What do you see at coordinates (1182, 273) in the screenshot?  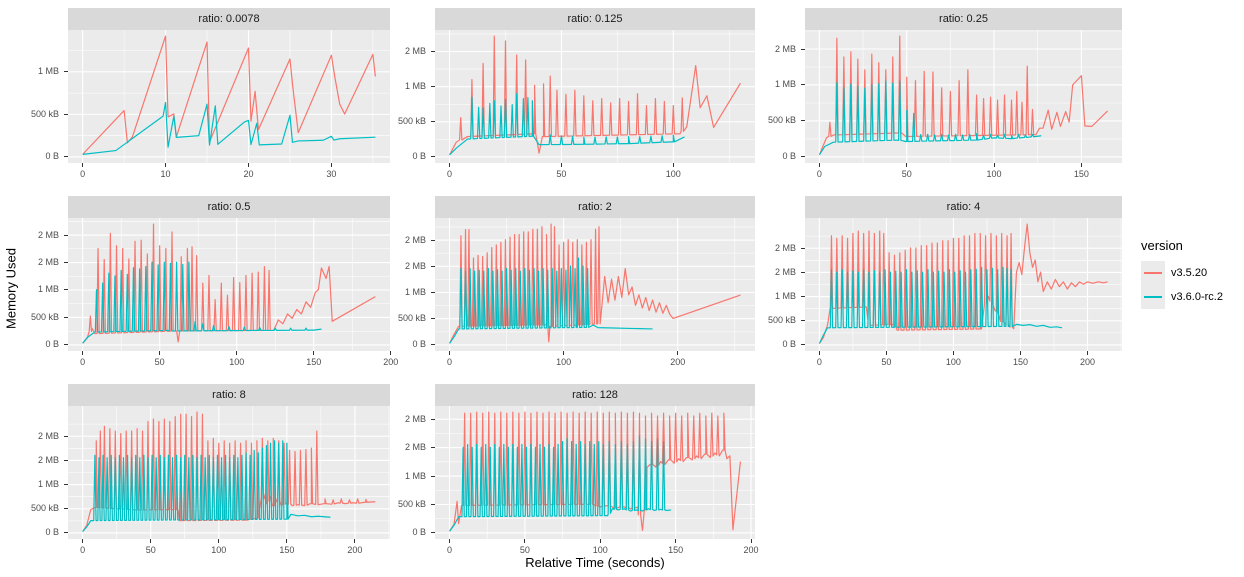 I see `legend-item-v3.5.20: v3.5.20` at bounding box center [1182, 273].